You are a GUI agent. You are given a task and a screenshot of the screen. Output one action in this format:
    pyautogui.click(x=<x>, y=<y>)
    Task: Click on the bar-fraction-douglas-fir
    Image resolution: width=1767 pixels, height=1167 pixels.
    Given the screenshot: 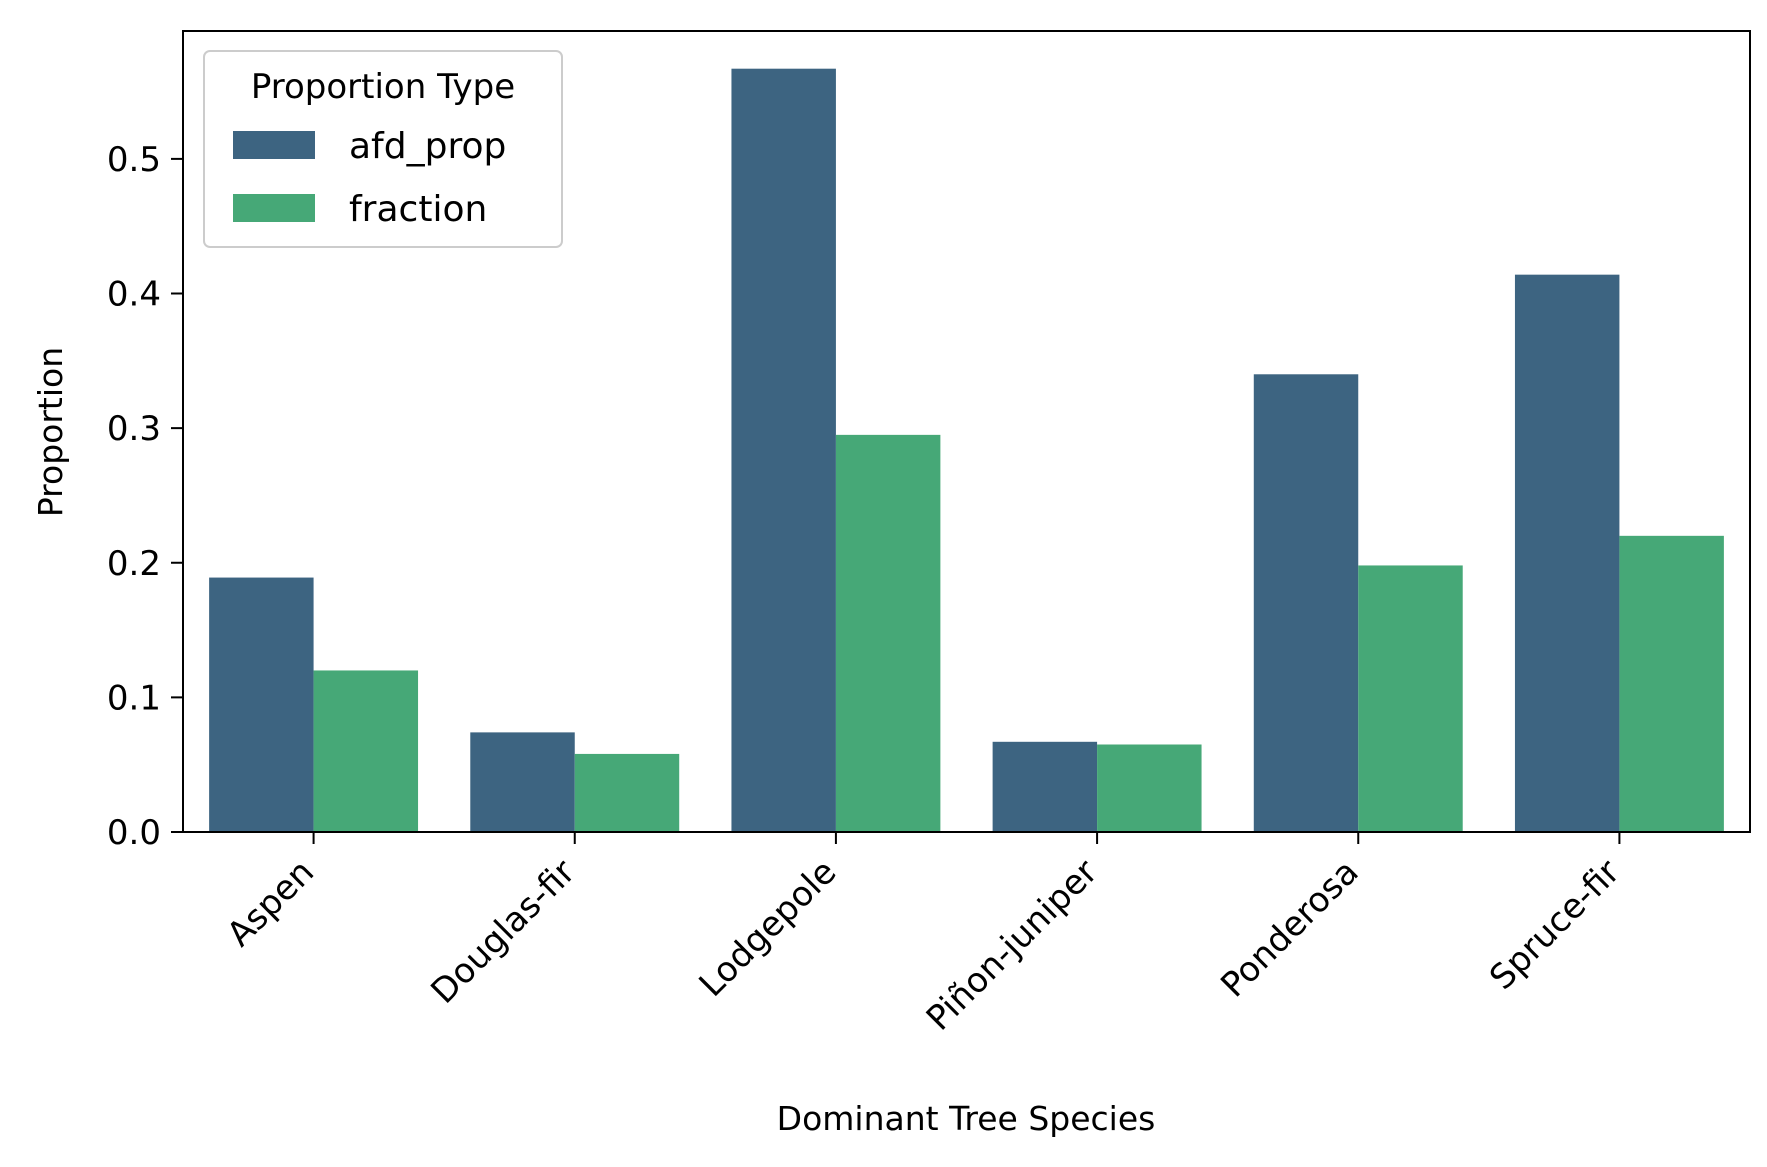 What is the action you would take?
    pyautogui.click(x=627, y=792)
    